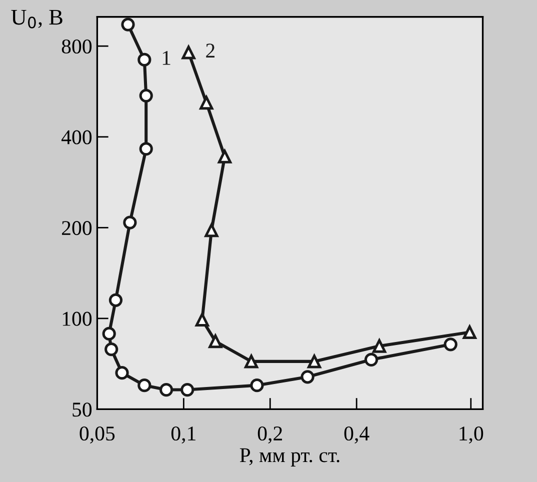 This screenshot has width=537, height=482. What do you see at coordinates (77, 319) in the screenshot?
I see `y-tick-label: 100` at bounding box center [77, 319].